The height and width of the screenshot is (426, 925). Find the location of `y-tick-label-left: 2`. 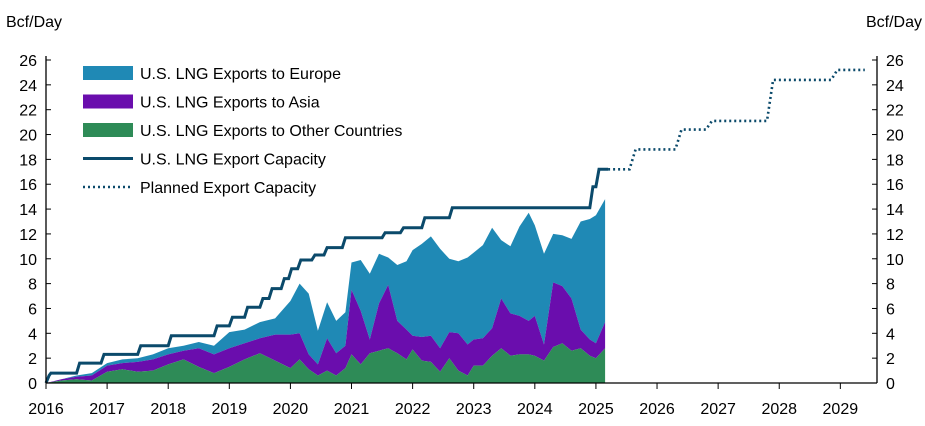

y-tick-label-left: 2 is located at coordinates (32, 359).